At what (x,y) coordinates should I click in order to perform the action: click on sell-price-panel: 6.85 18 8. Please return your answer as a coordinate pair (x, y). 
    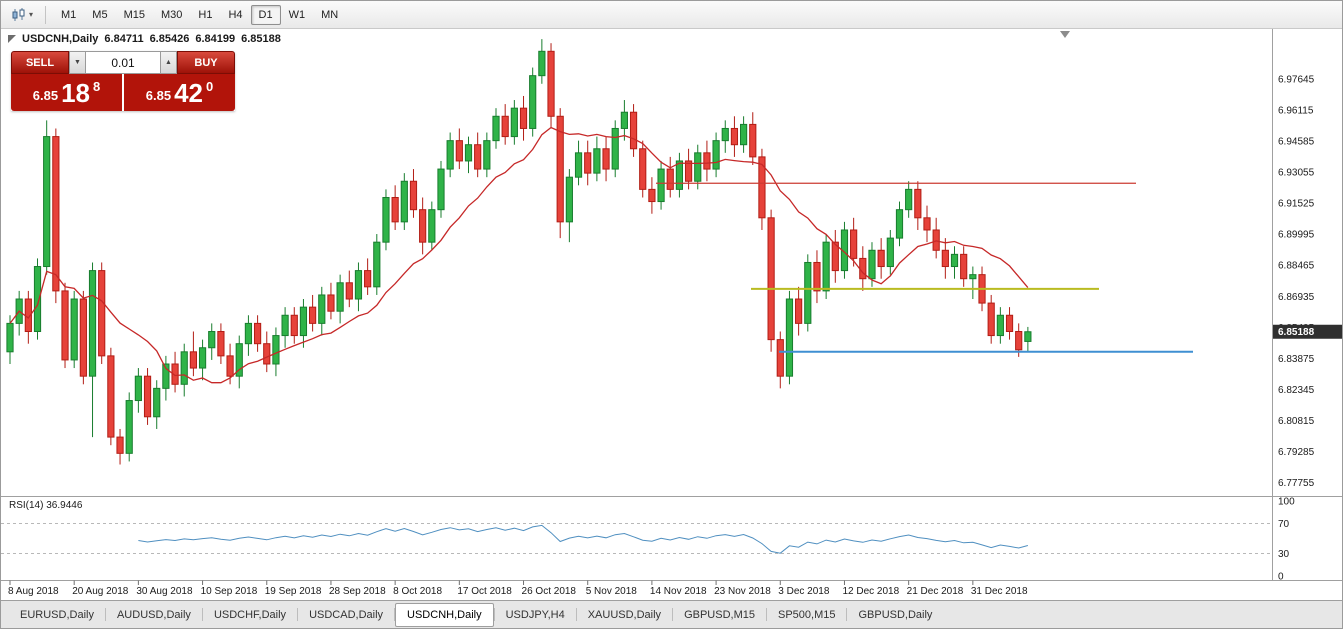
    Looking at the image, I should click on (66, 92).